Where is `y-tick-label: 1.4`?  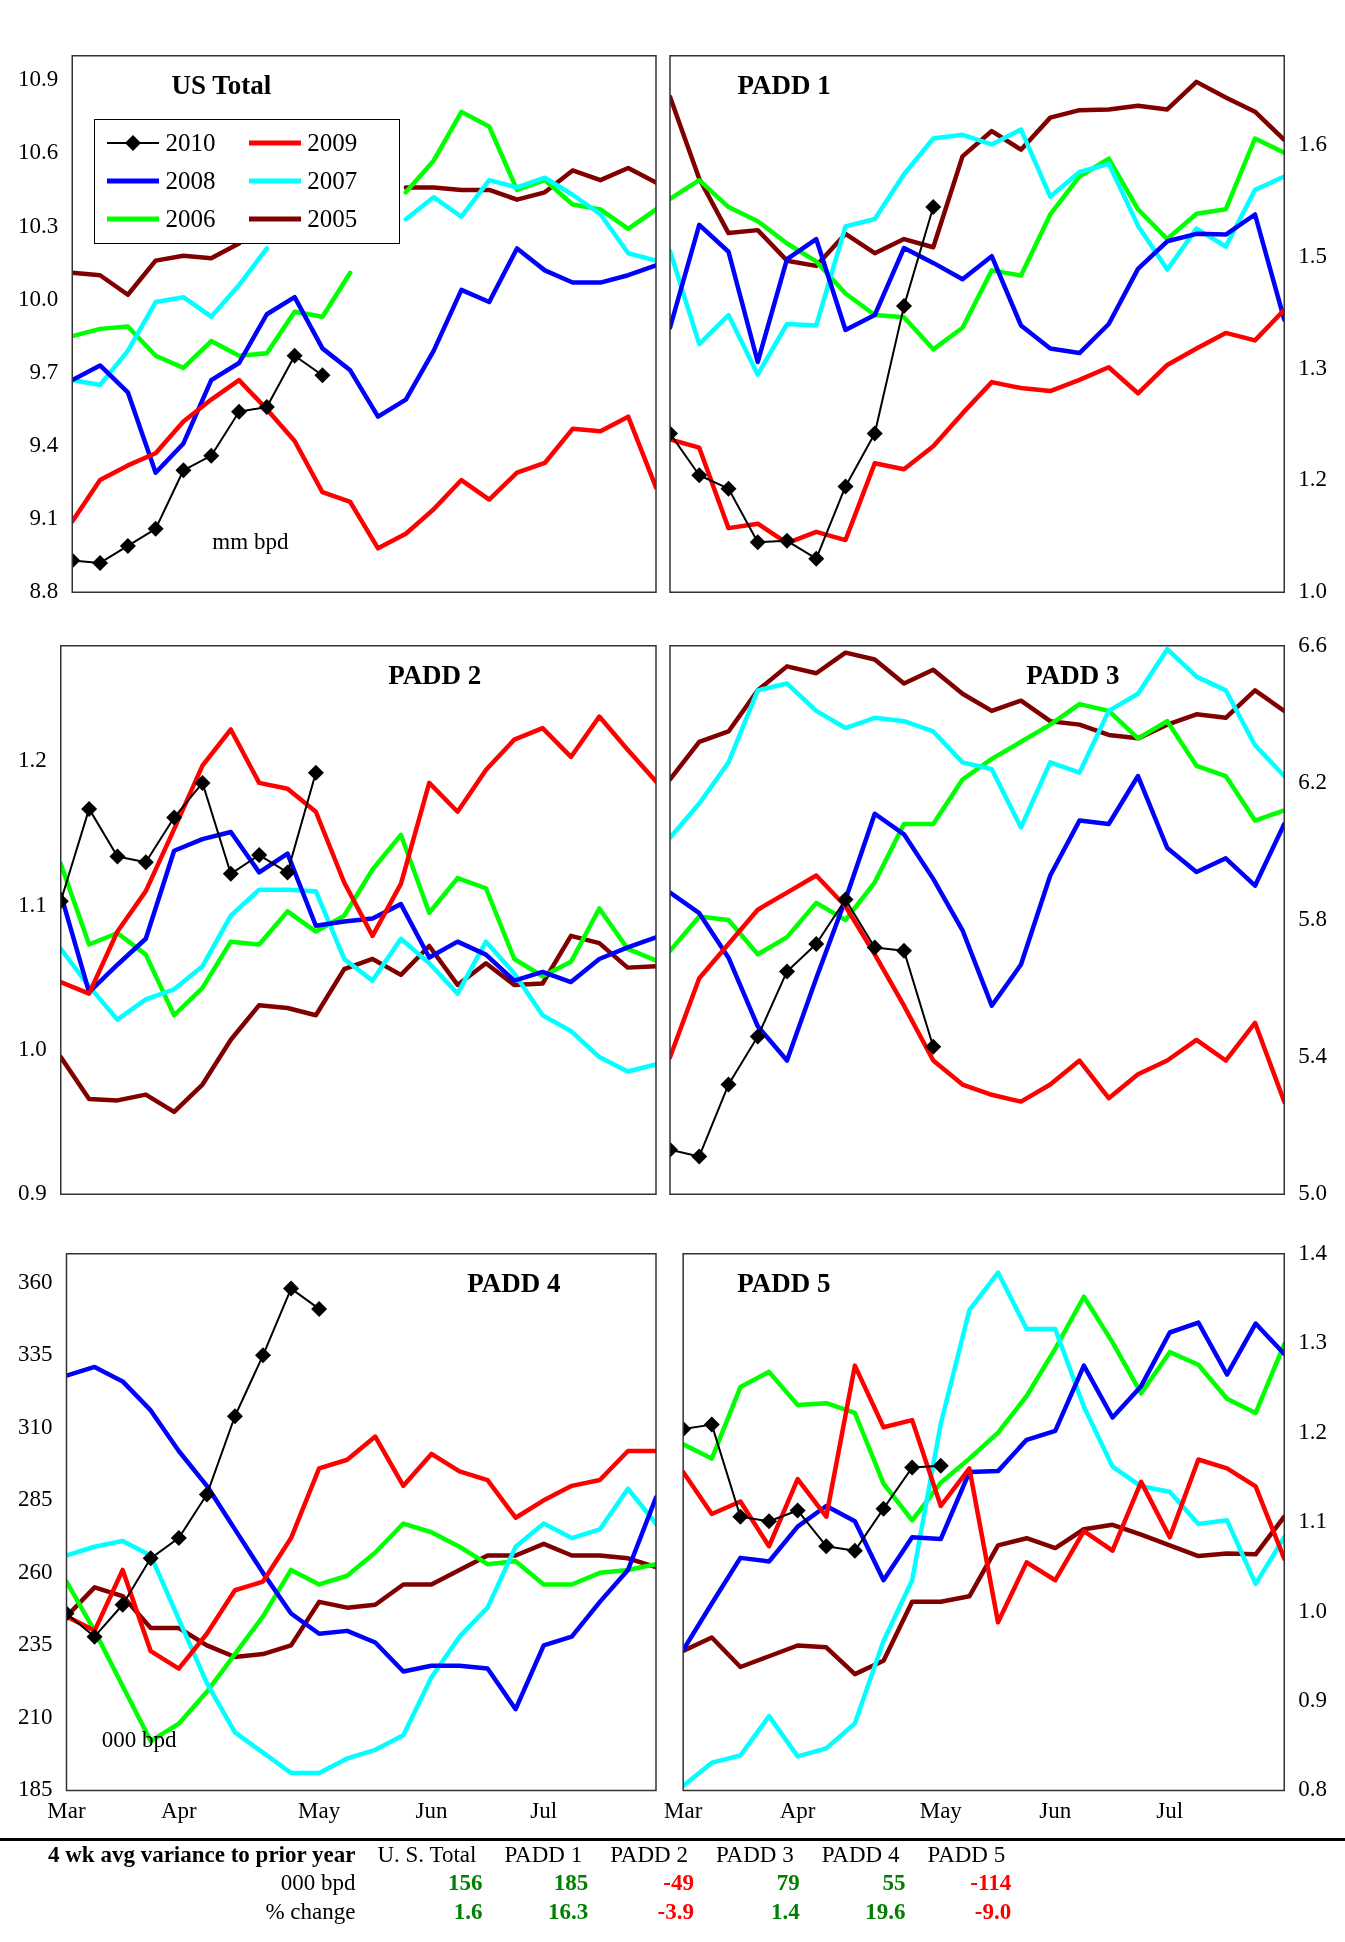
y-tick-label: 1.4 is located at coordinates (1313, 1252).